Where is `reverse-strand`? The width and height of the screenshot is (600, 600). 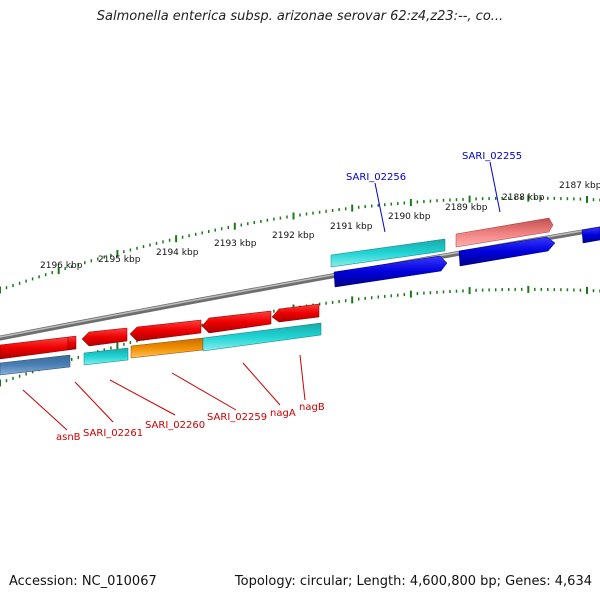 reverse-strand is located at coordinates (161, 339).